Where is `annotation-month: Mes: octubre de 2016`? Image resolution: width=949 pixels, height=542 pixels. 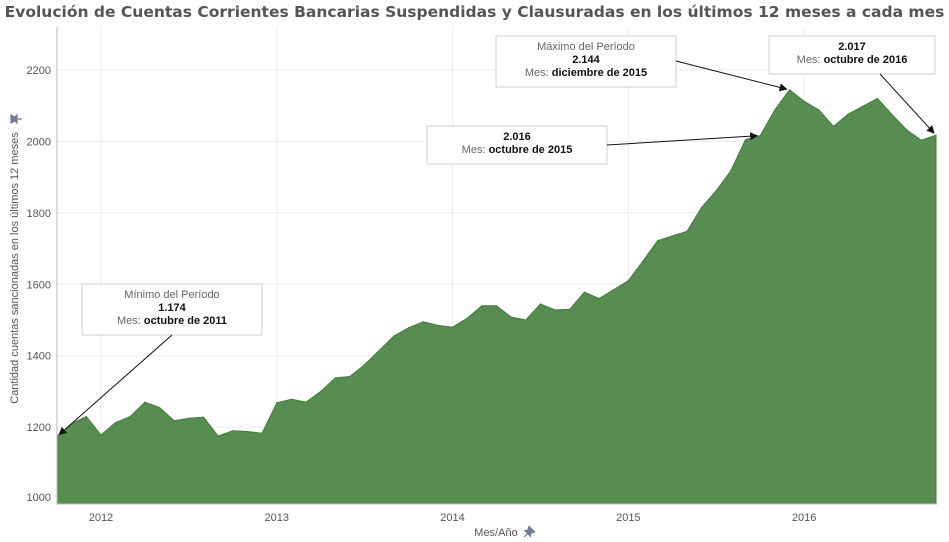 annotation-month: Mes: octubre de 2016 is located at coordinates (852, 60).